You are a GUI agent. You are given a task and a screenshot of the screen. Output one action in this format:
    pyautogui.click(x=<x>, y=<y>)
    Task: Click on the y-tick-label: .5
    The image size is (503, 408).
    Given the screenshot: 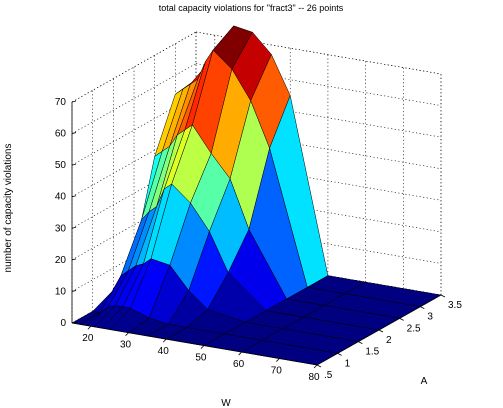 What is the action you would take?
    pyautogui.click(x=328, y=375)
    